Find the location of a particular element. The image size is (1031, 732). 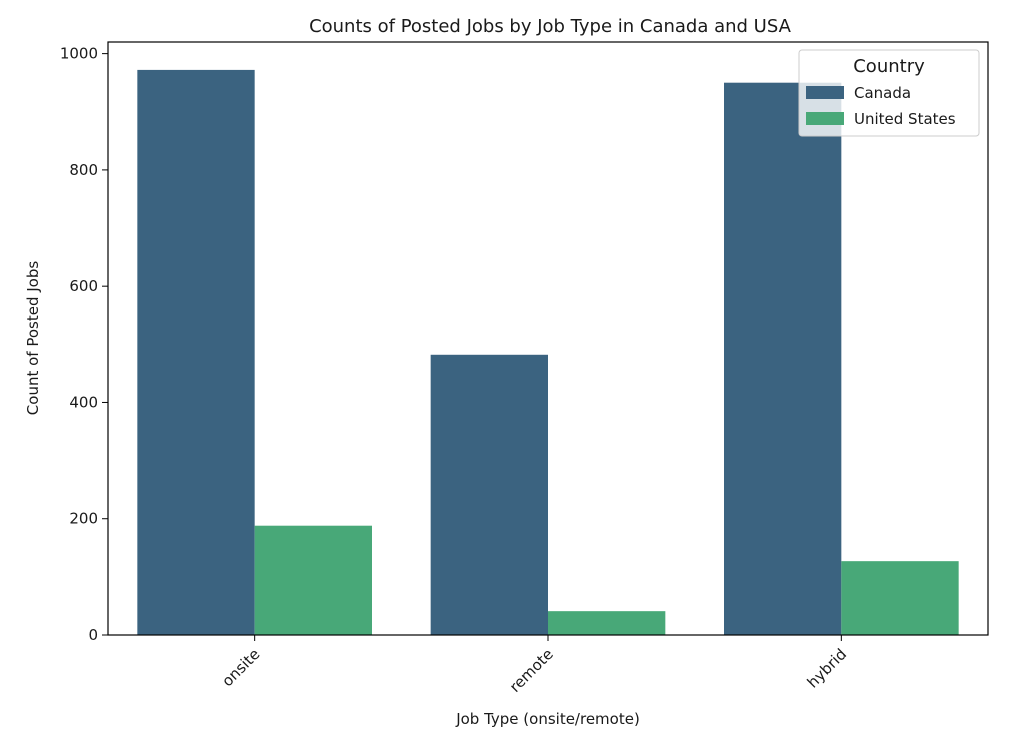

y-tick-label: 400 is located at coordinates (83, 402).